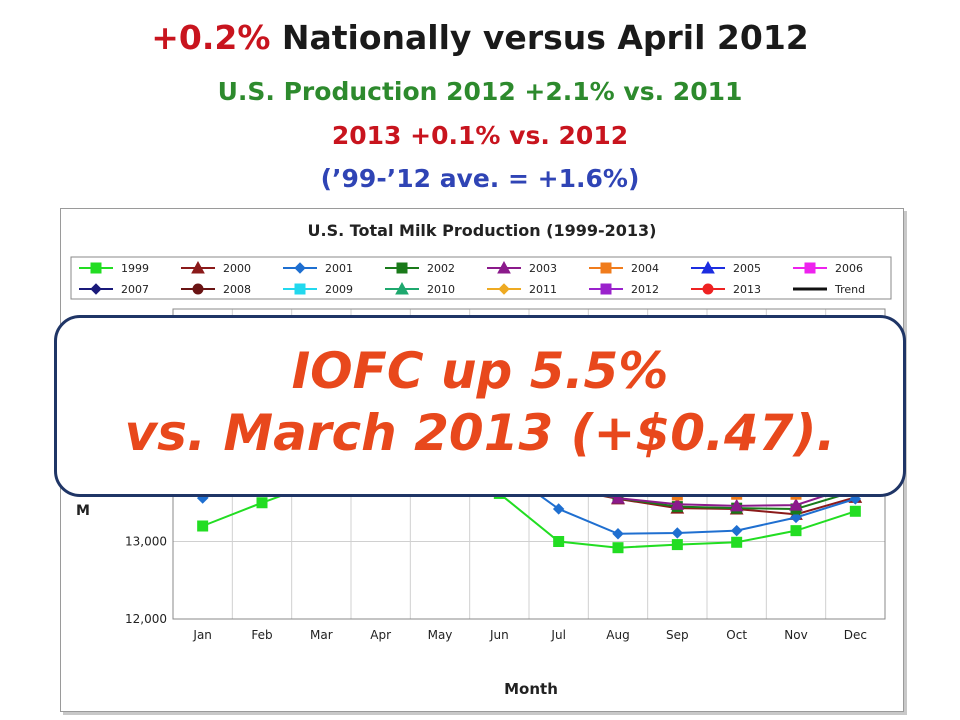 The width and height of the screenshot is (960, 720). I want to click on legend-item-2004: 2004, so click(624, 268).